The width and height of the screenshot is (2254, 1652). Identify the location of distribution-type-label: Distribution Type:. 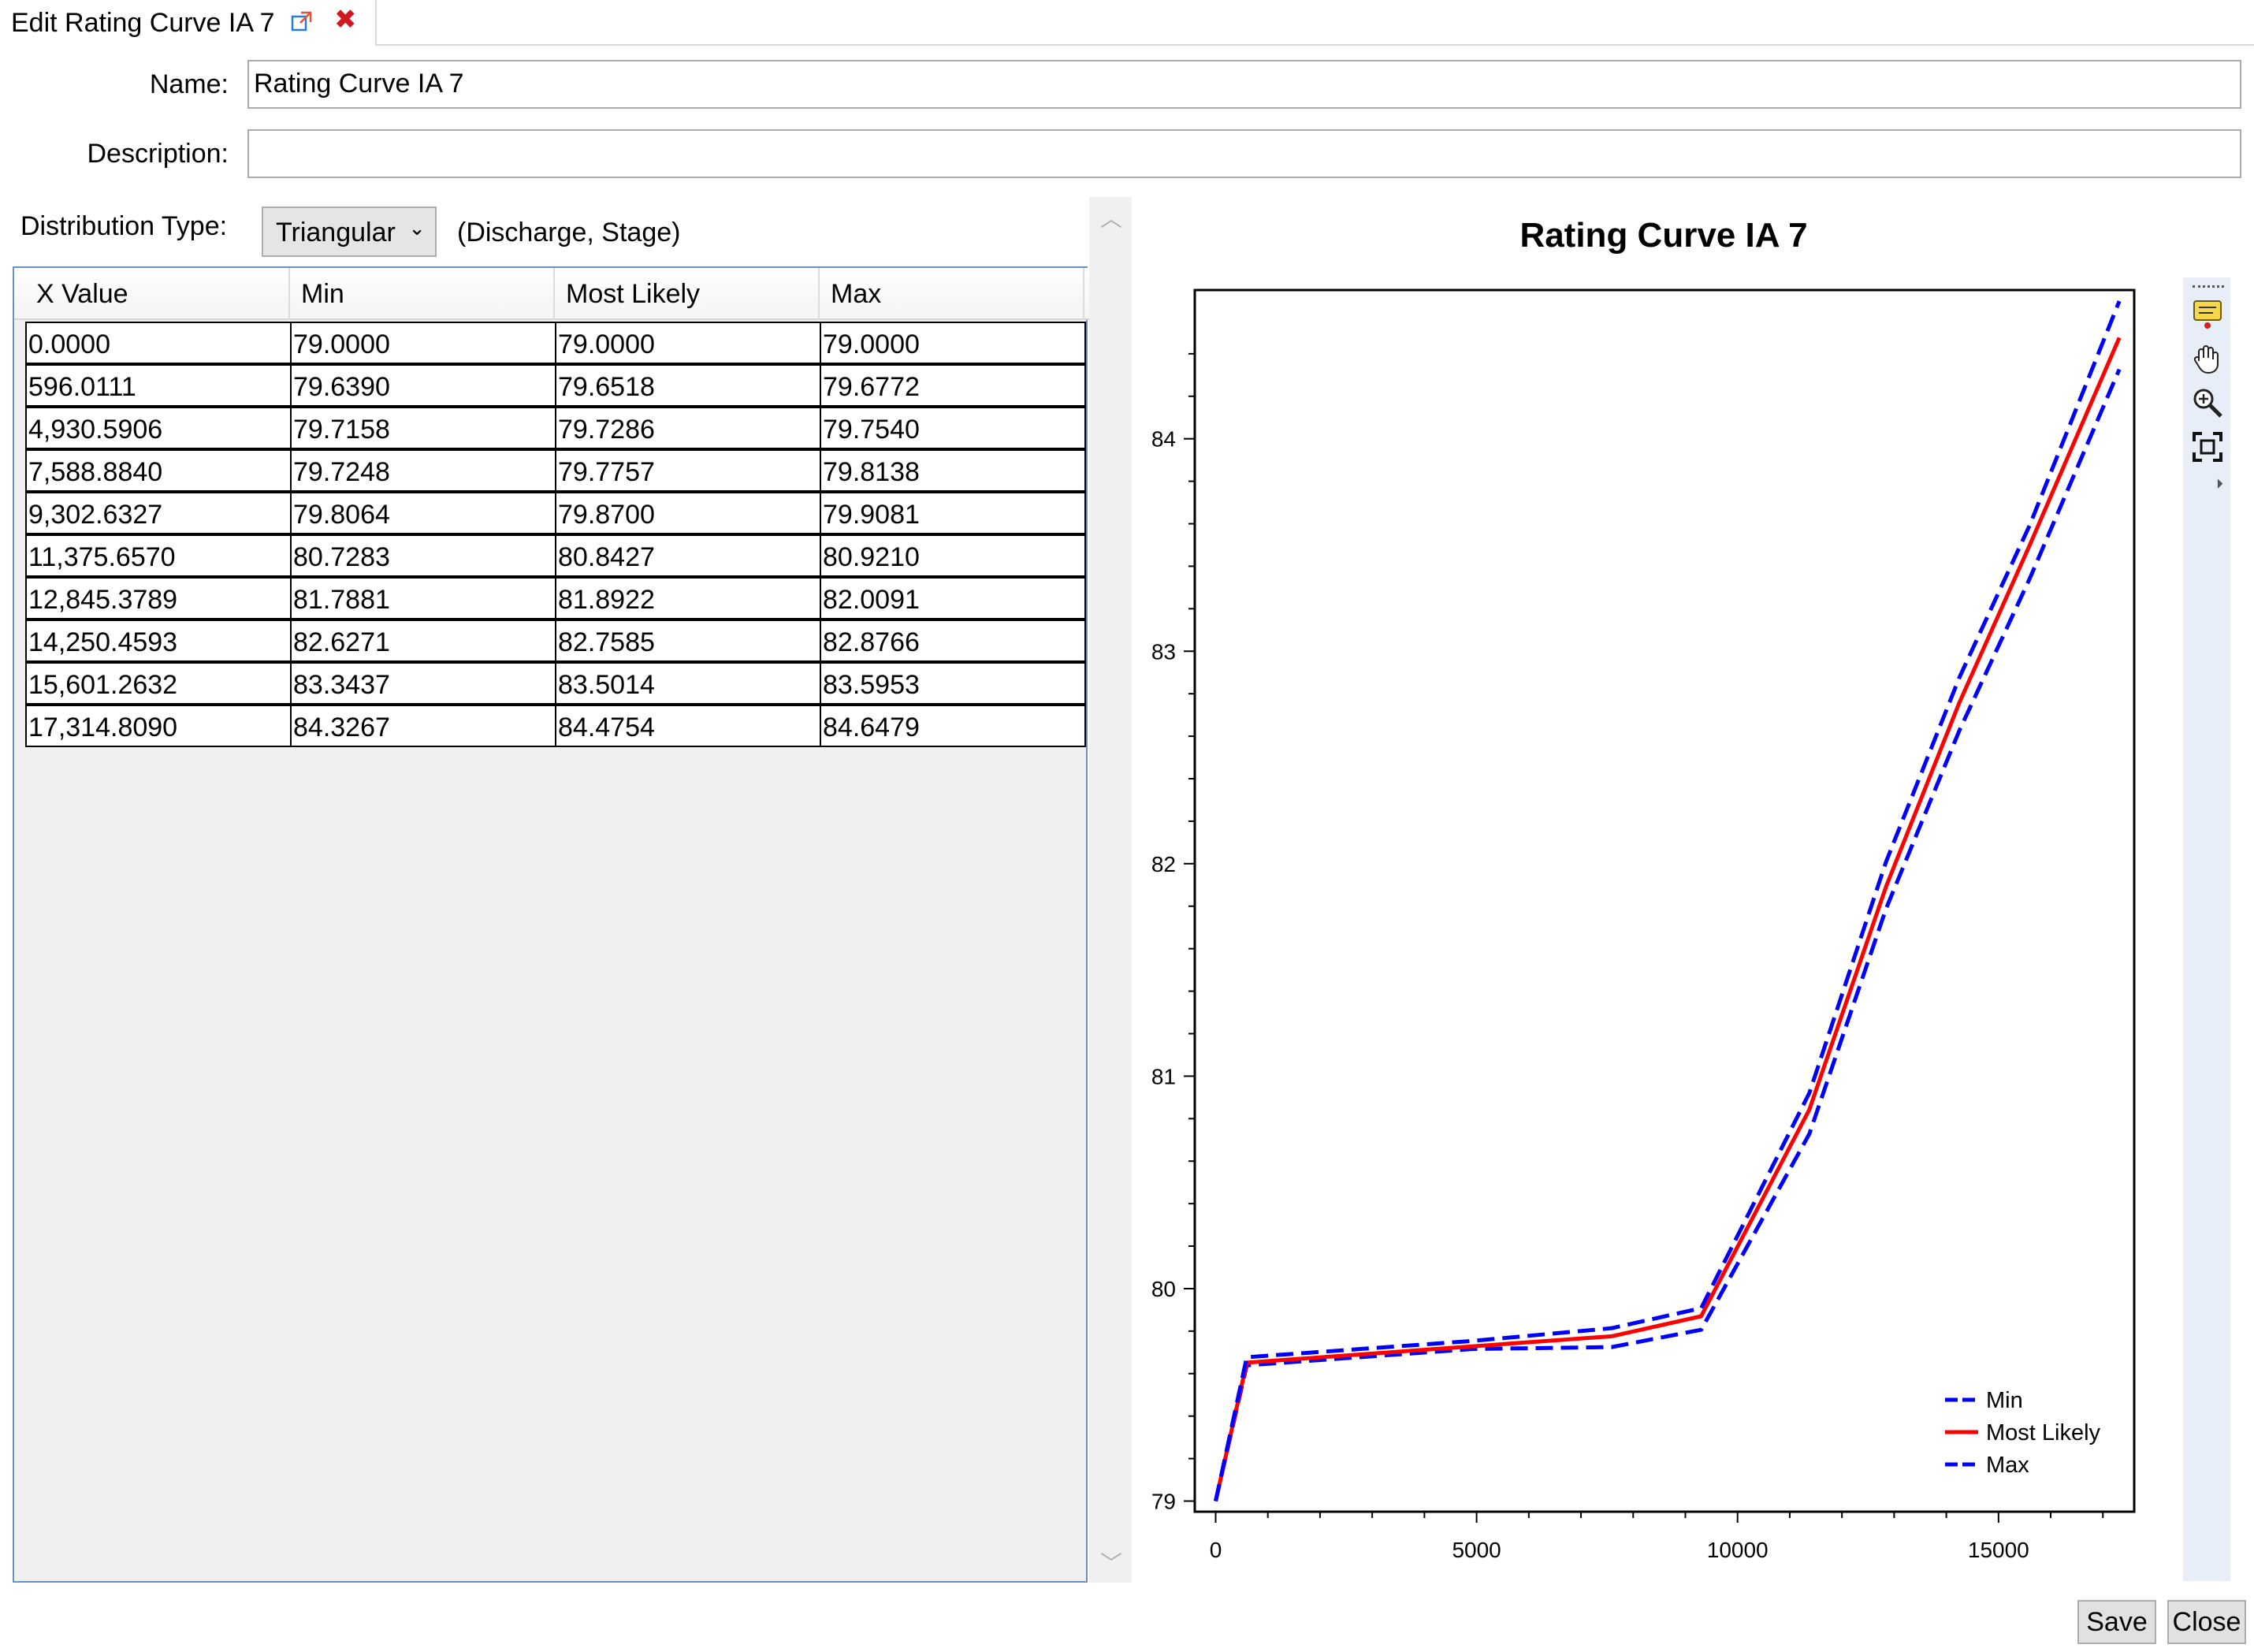
(124, 226).